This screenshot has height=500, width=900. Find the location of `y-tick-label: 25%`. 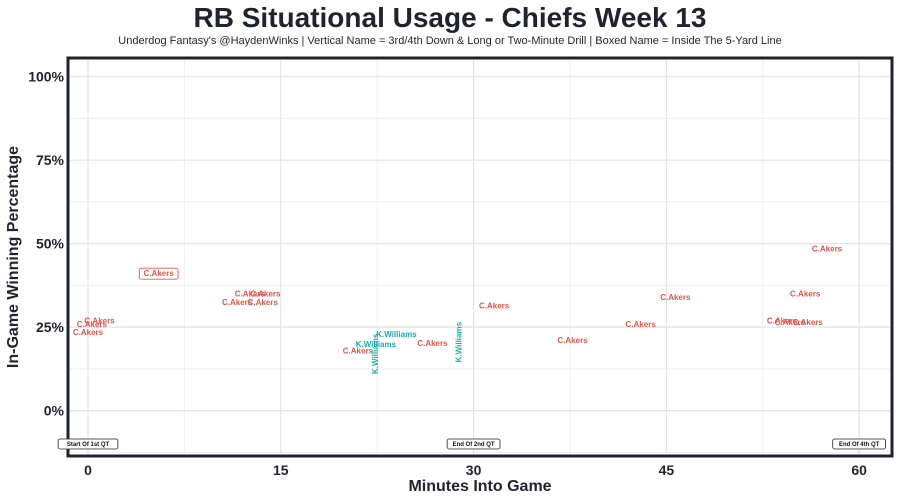

y-tick-label: 25% is located at coordinates (50, 327).